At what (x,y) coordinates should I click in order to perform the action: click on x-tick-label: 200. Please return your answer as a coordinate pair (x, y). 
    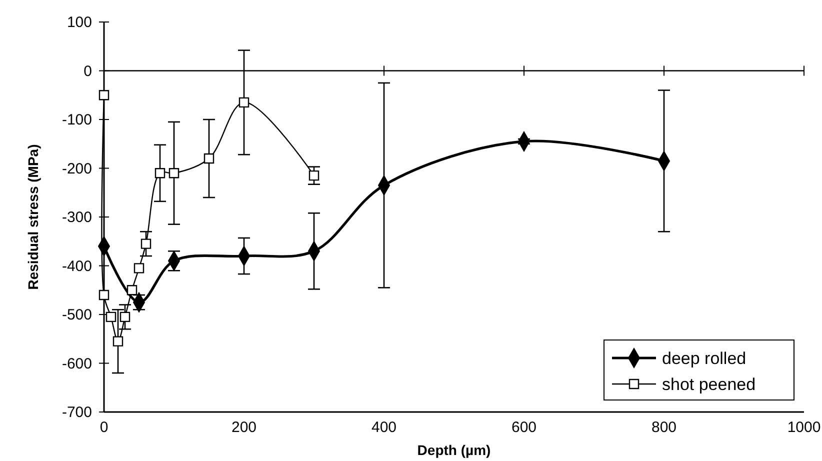
    Looking at the image, I should click on (244, 427).